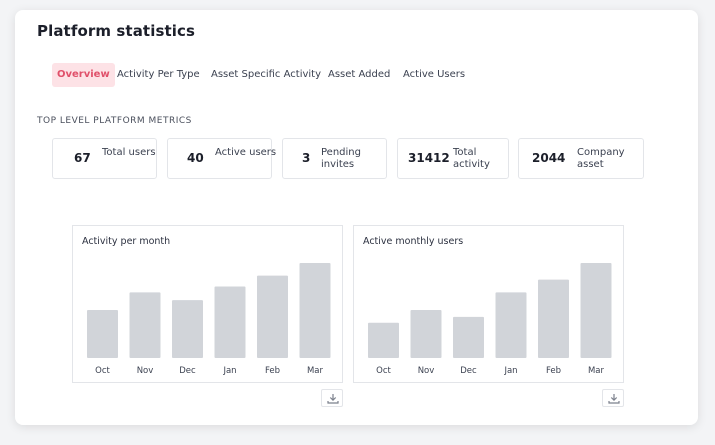 The width and height of the screenshot is (715, 445). What do you see at coordinates (434, 74) in the screenshot?
I see `tab-active-users: Active Users` at bounding box center [434, 74].